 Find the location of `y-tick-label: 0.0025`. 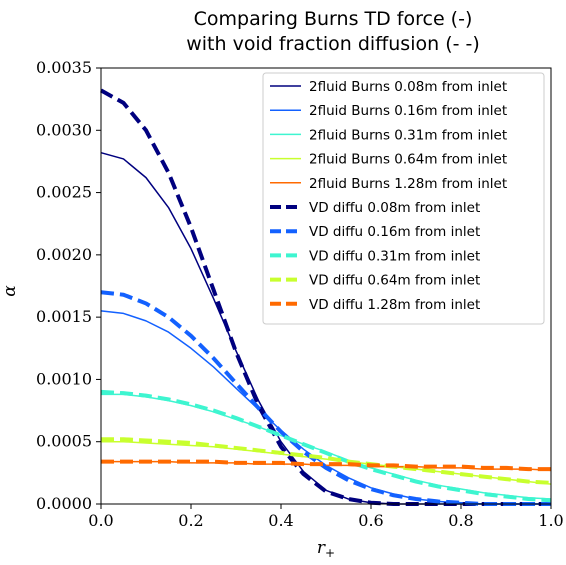

y-tick-label: 0.0025 is located at coordinates (64, 192).